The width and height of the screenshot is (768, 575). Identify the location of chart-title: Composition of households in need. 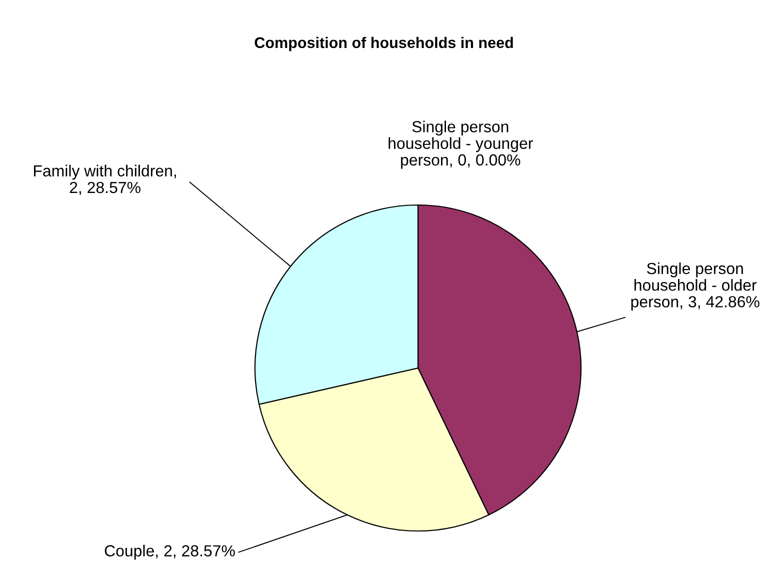
(383, 44).